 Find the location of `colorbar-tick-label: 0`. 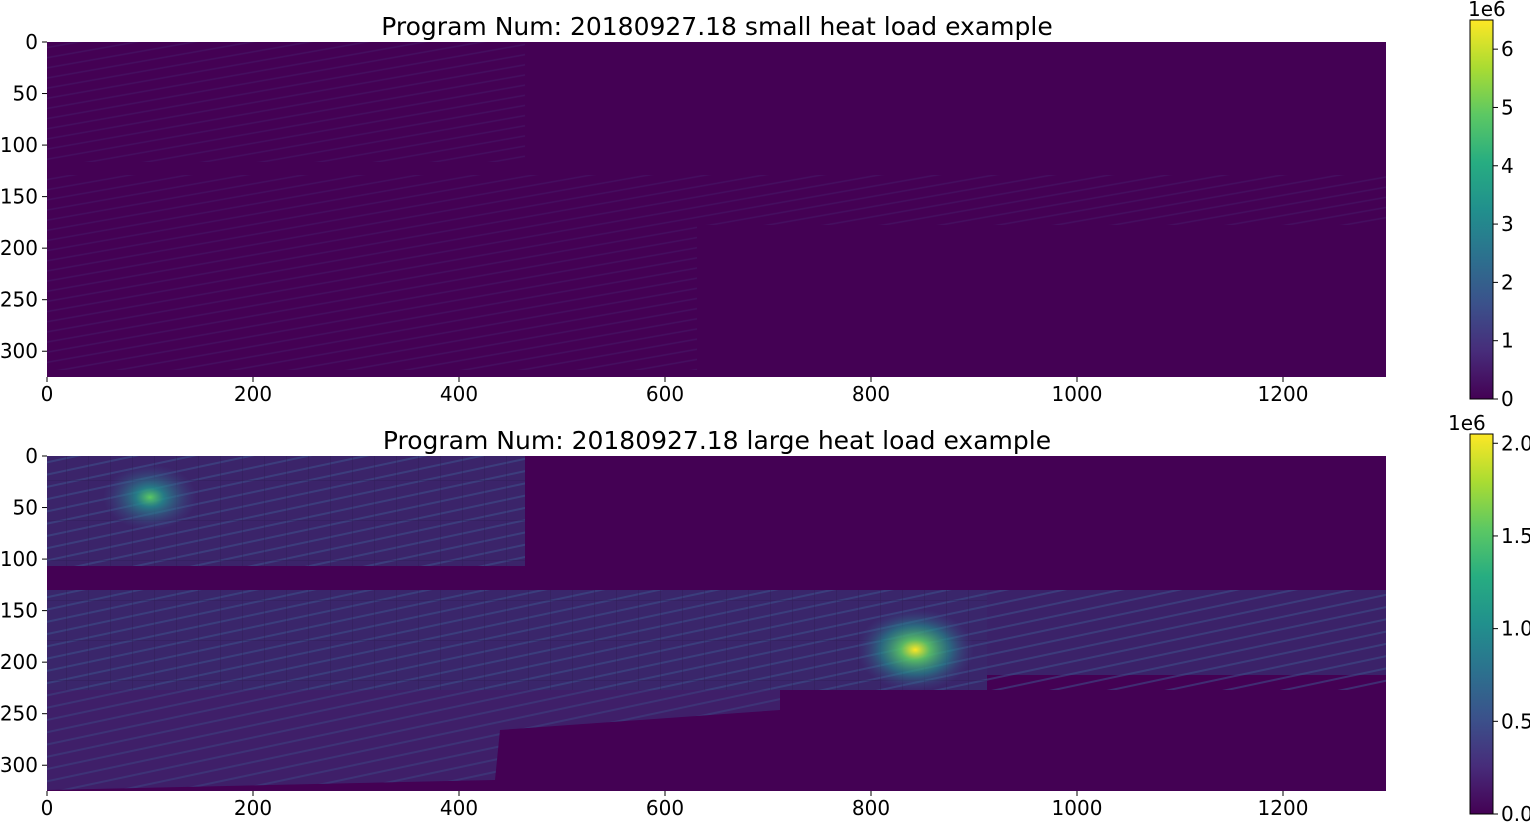

colorbar-tick-label: 0 is located at coordinates (1507, 399).